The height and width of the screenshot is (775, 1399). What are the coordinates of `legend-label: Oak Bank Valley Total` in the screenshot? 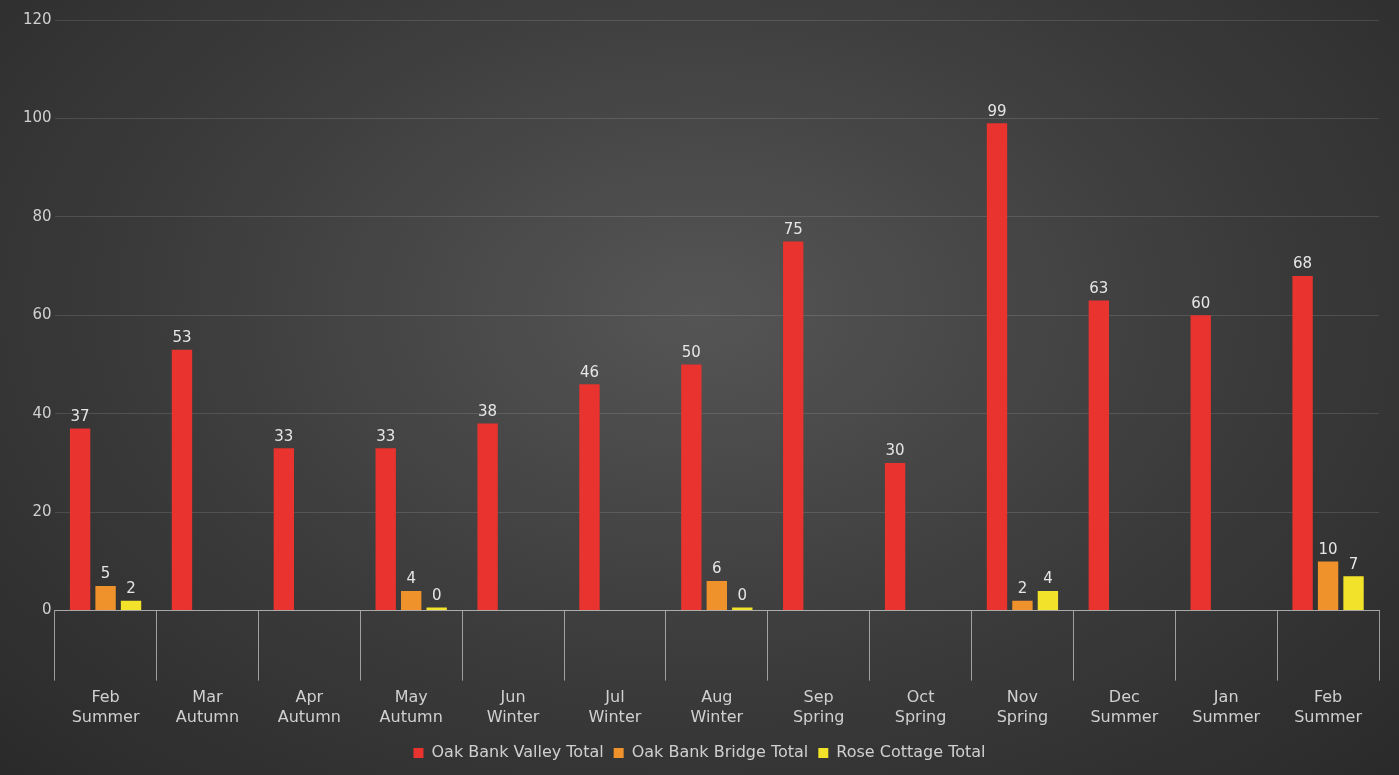 It's located at (517, 752).